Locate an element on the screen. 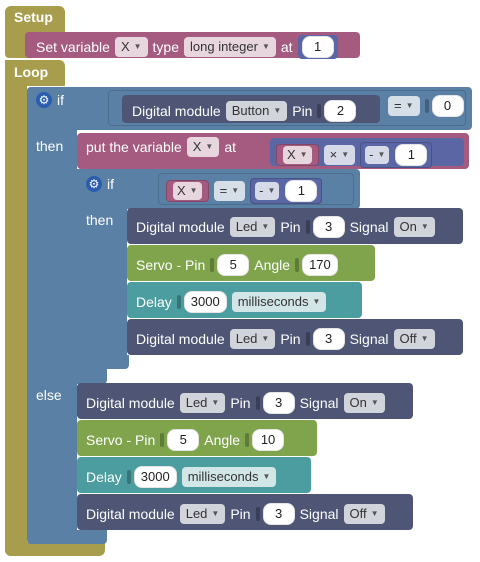 The width and height of the screenshot is (480, 562). angle-field: 10 is located at coordinates (268, 440).